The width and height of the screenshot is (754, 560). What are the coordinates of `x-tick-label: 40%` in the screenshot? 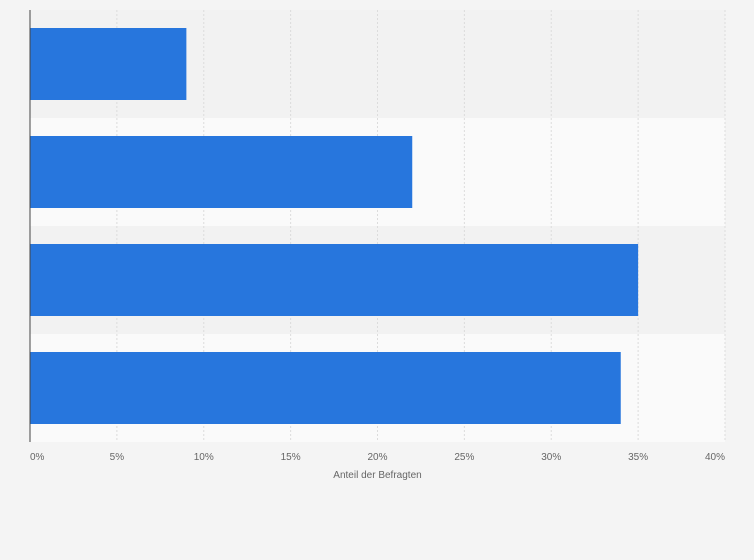 It's located at (715, 457).